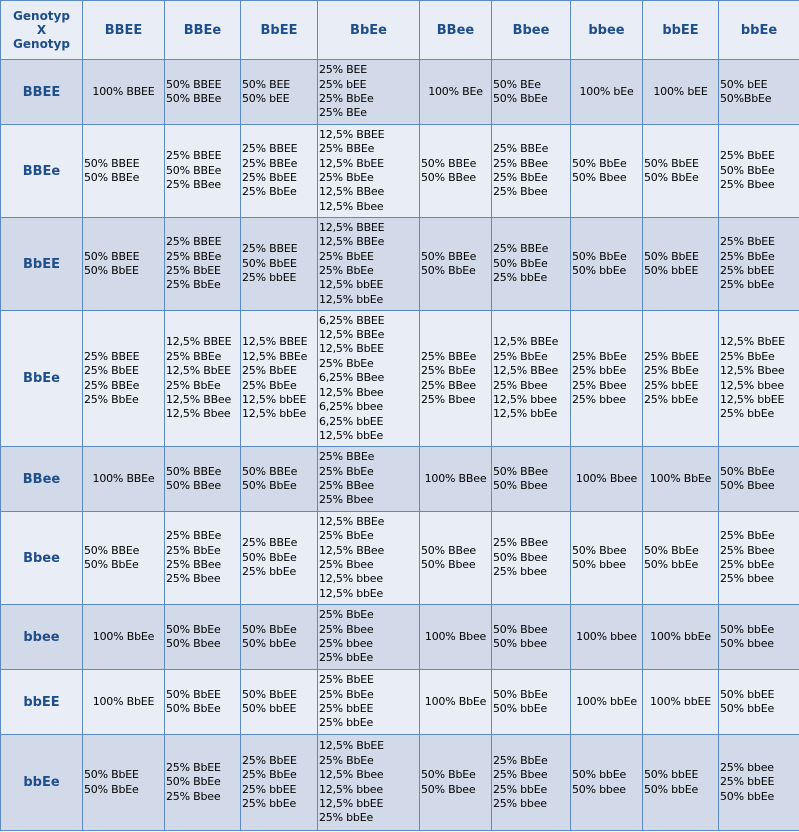  What do you see at coordinates (41, 30) in the screenshot?
I see `corner-line: X` at bounding box center [41, 30].